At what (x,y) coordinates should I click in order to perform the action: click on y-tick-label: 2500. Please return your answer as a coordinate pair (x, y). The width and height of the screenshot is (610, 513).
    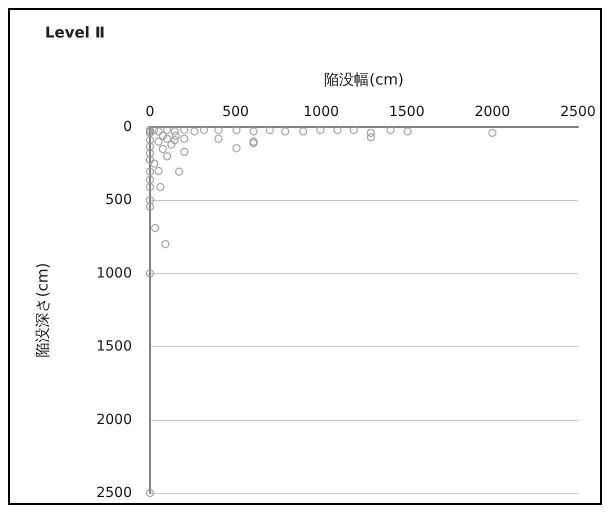
    Looking at the image, I should click on (114, 493).